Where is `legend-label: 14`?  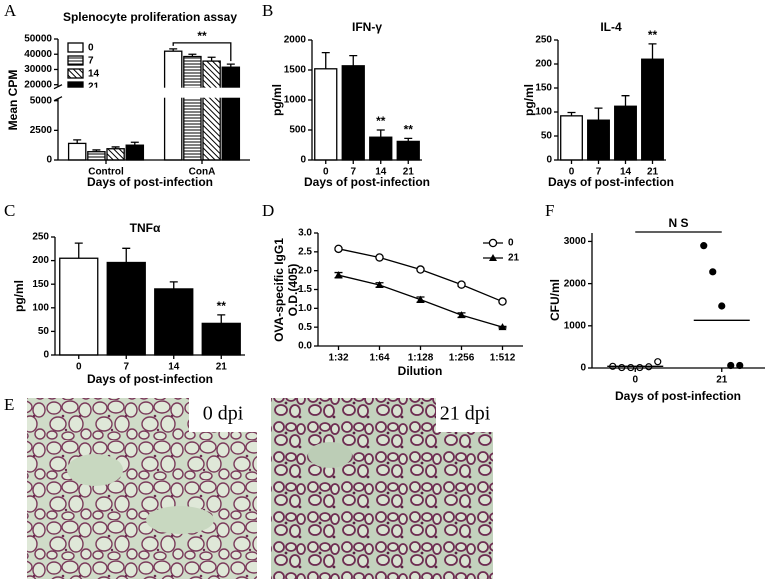
legend-label: 14 is located at coordinates (94, 74).